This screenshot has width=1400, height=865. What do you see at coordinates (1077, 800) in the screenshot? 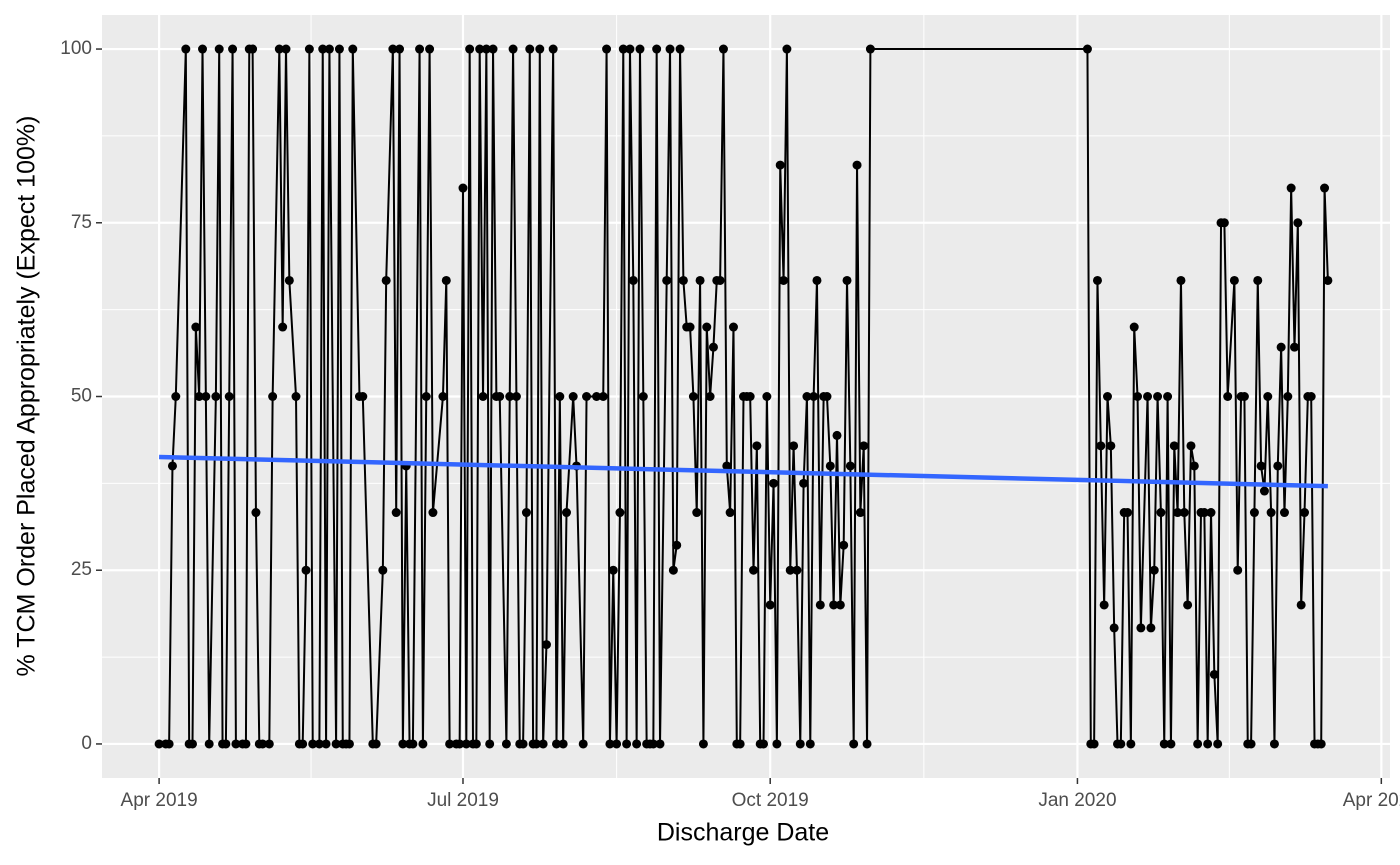
I see `x-tick-label: Jan 2020` at bounding box center [1077, 800].